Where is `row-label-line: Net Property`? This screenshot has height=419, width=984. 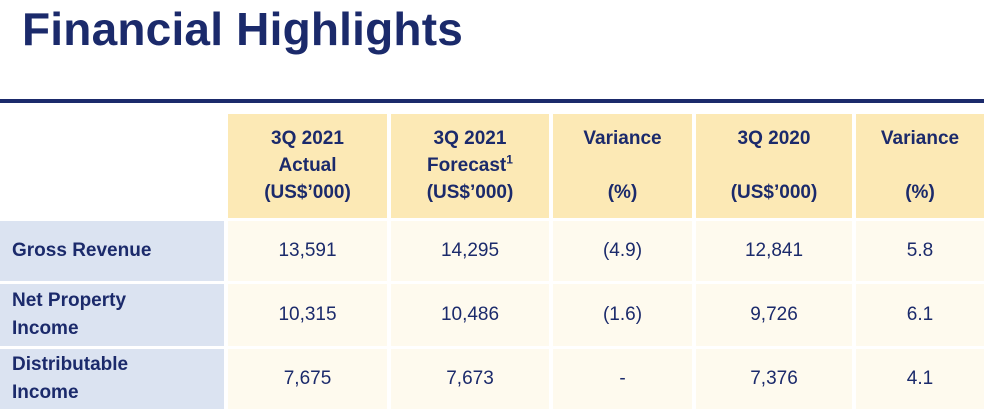 row-label-line: Net Property is located at coordinates (69, 300).